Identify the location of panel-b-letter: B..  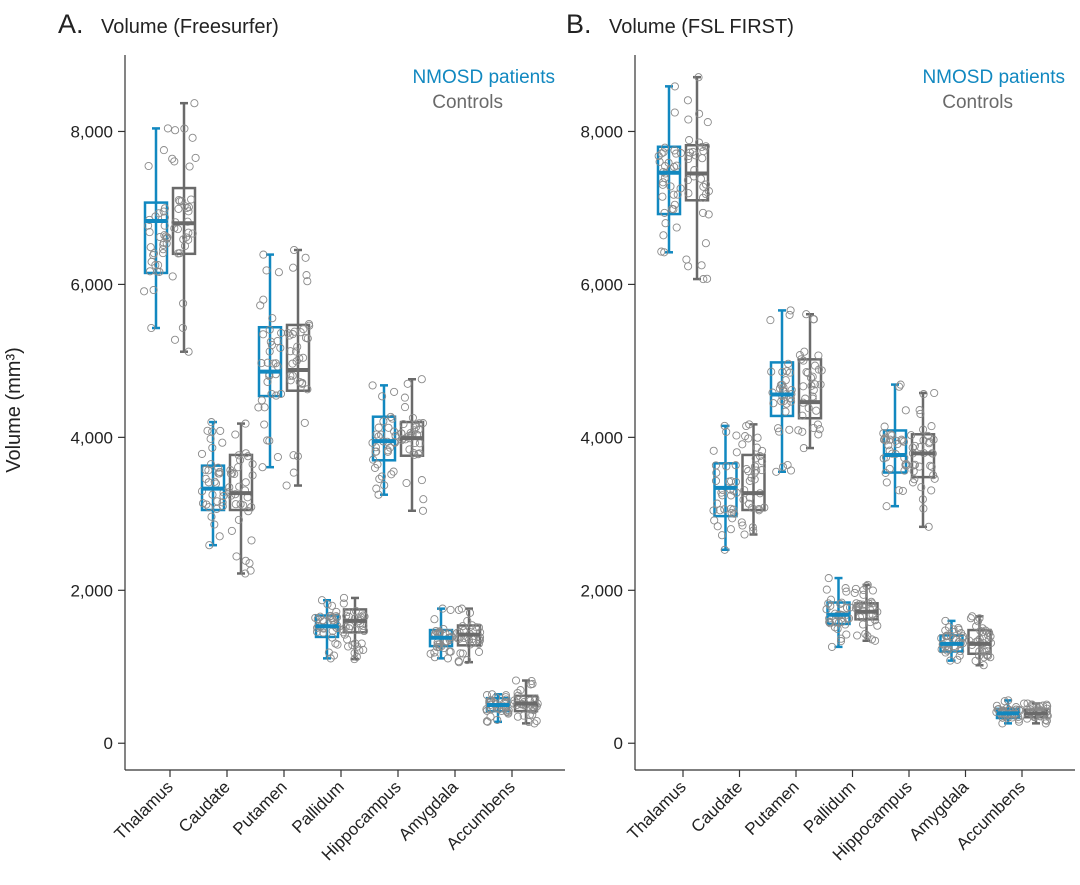
(579, 24).